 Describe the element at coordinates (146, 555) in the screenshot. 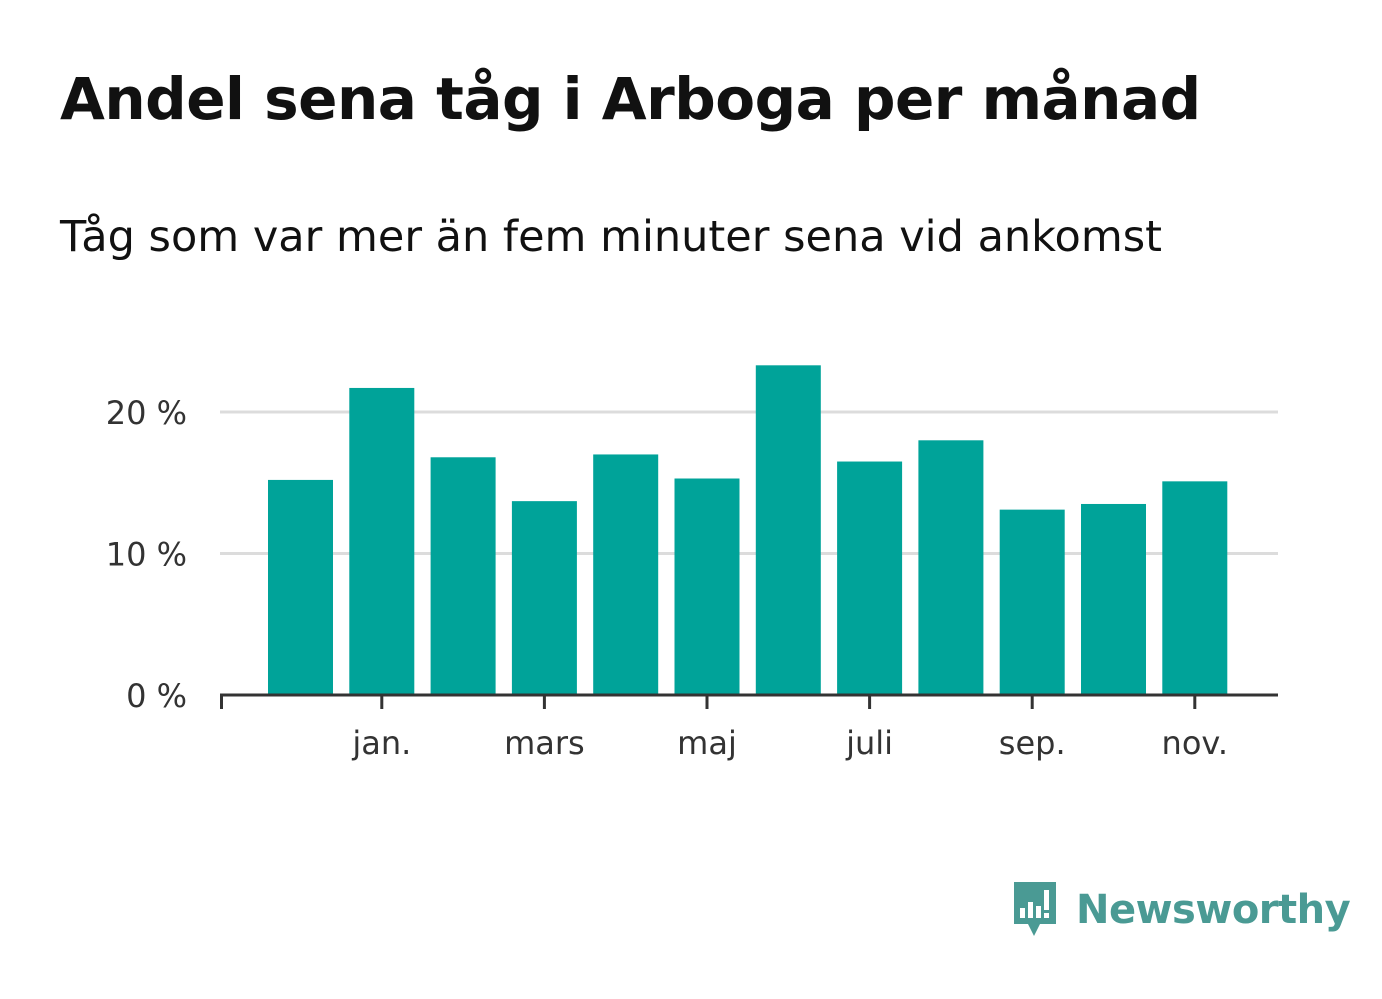

I see `y-tick-label: 10 %` at that location.